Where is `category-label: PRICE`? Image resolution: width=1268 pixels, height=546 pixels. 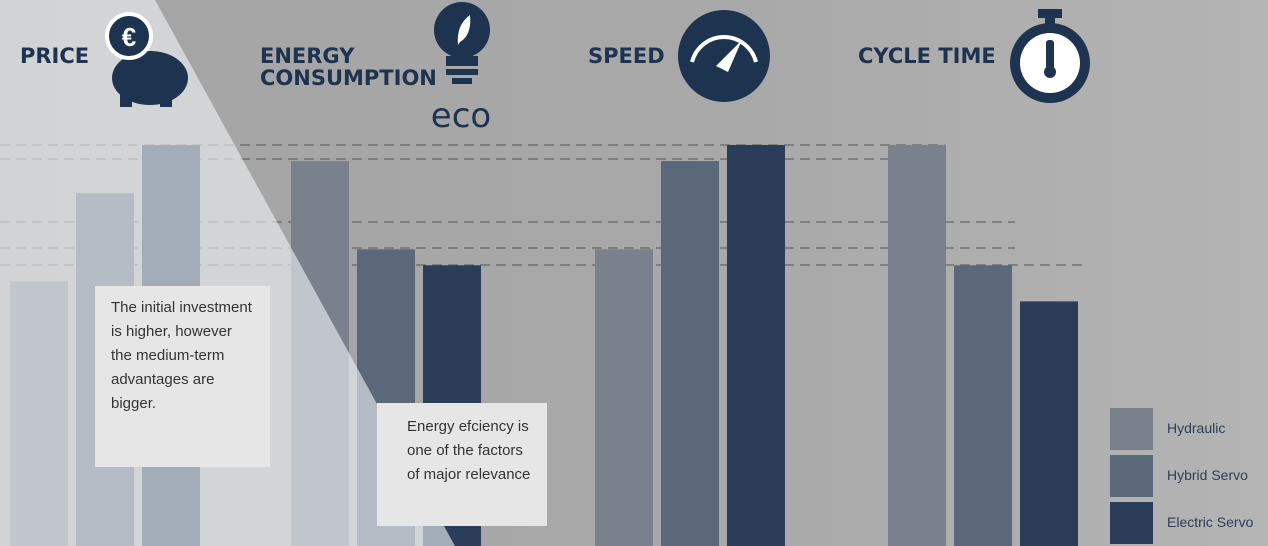
category-label: PRICE is located at coordinates (55, 56).